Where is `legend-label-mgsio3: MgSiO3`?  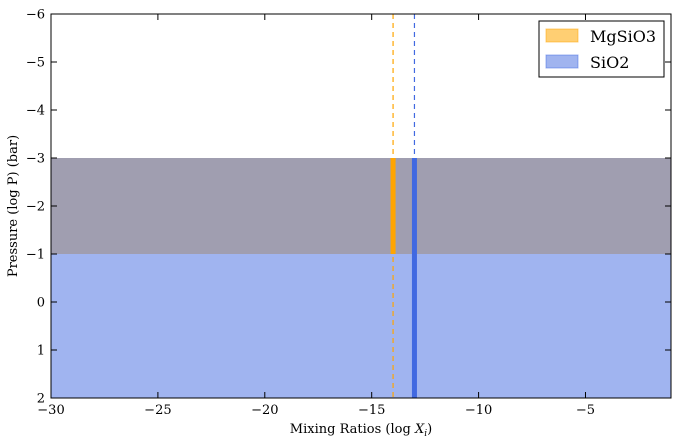
legend-label-mgsio3: MgSiO3 is located at coordinates (623, 36).